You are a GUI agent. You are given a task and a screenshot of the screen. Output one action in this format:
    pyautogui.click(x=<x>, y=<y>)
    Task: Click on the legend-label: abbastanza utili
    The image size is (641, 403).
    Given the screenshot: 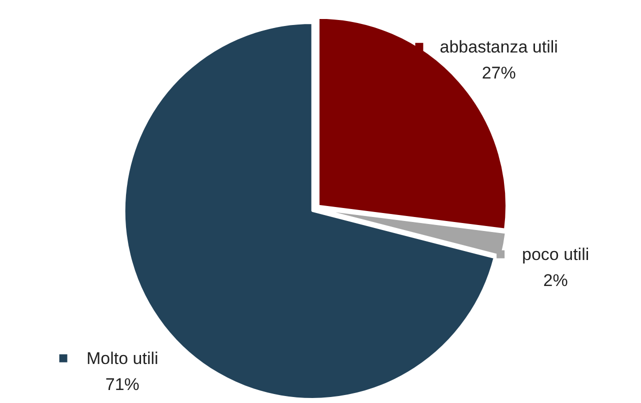 What is the action you would take?
    pyautogui.click(x=499, y=46)
    